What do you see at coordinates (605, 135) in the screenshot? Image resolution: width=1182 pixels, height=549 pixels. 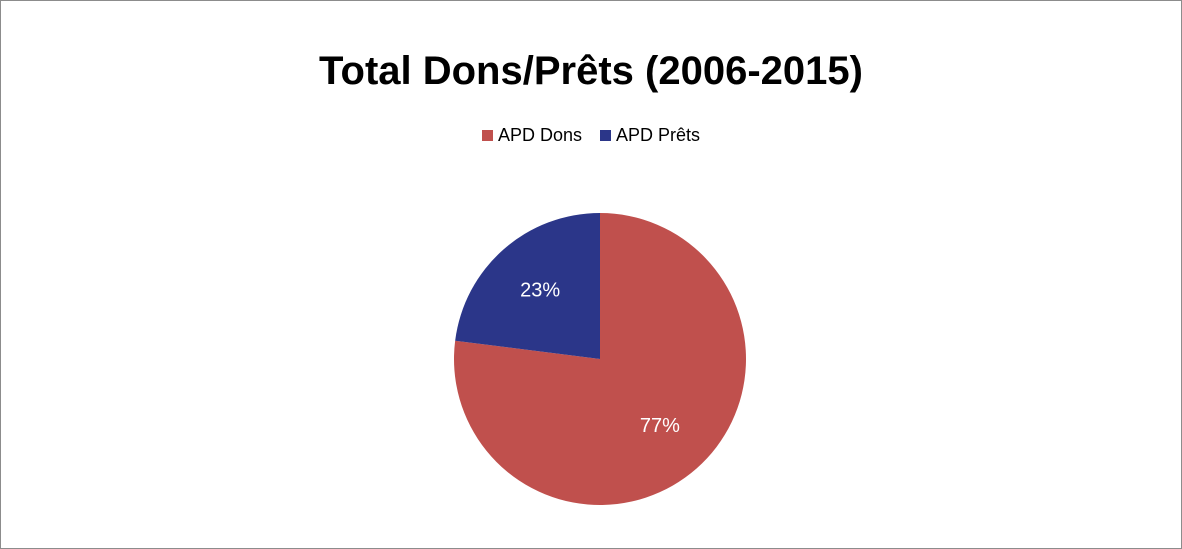 I see `legend-swatch-prets` at bounding box center [605, 135].